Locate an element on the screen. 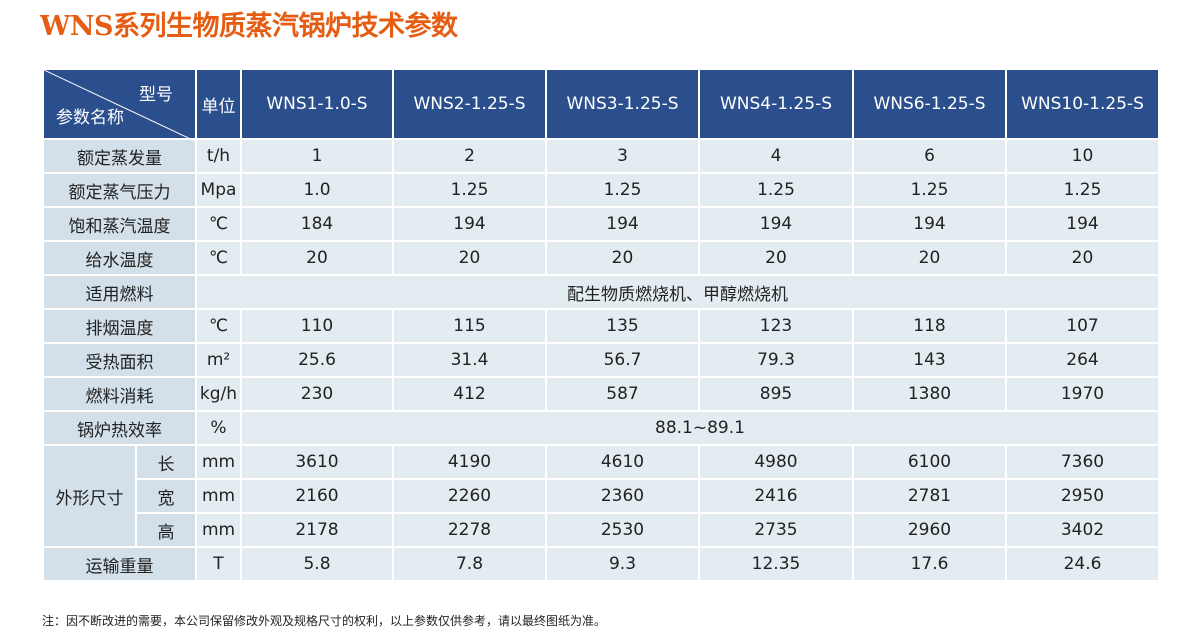 The height and width of the screenshot is (640, 1200). value: 4980 is located at coordinates (776, 462).